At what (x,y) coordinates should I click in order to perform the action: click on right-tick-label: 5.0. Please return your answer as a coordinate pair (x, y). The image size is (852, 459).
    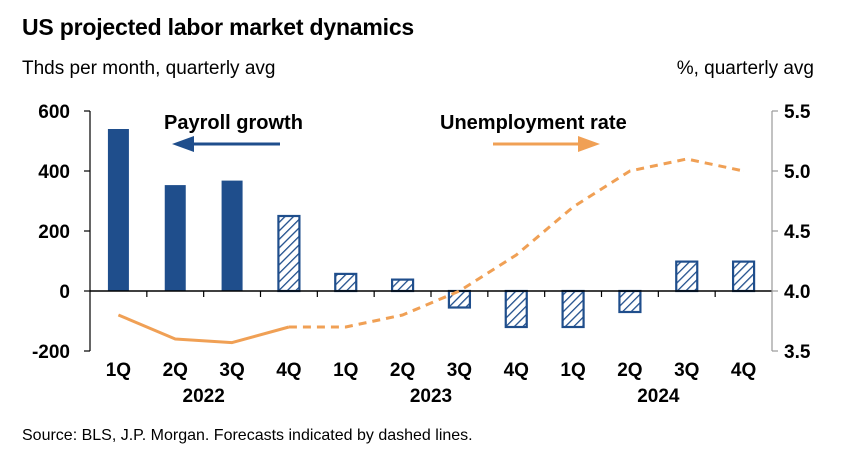
    Looking at the image, I should click on (797, 172).